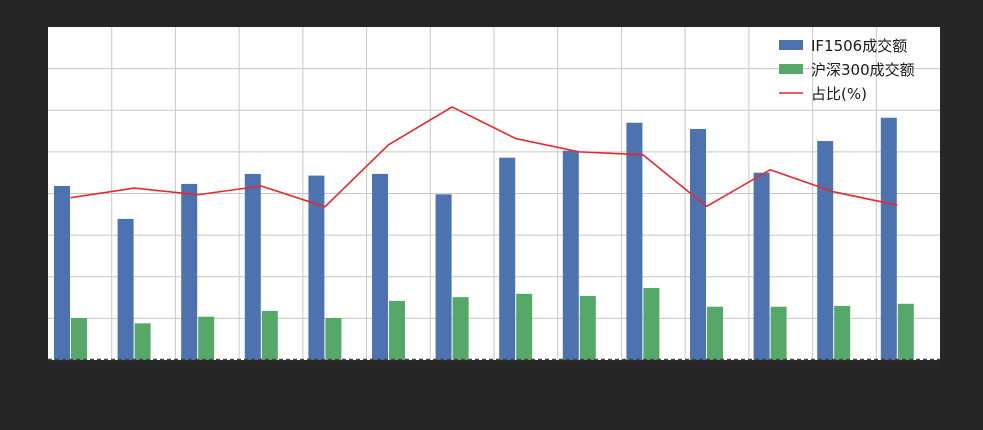 This screenshot has width=983, height=430. Describe the element at coordinates (791, 45) in the screenshot. I see `legend-swatch-if1506` at that location.